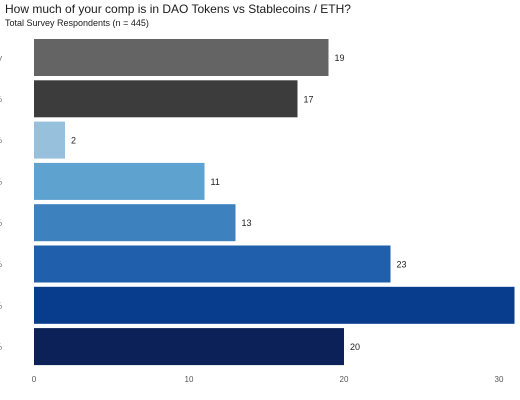 The height and width of the screenshot is (400, 520). What do you see at coordinates (1, 264) in the screenshot?
I see `category-label-6: %` at bounding box center [1, 264].